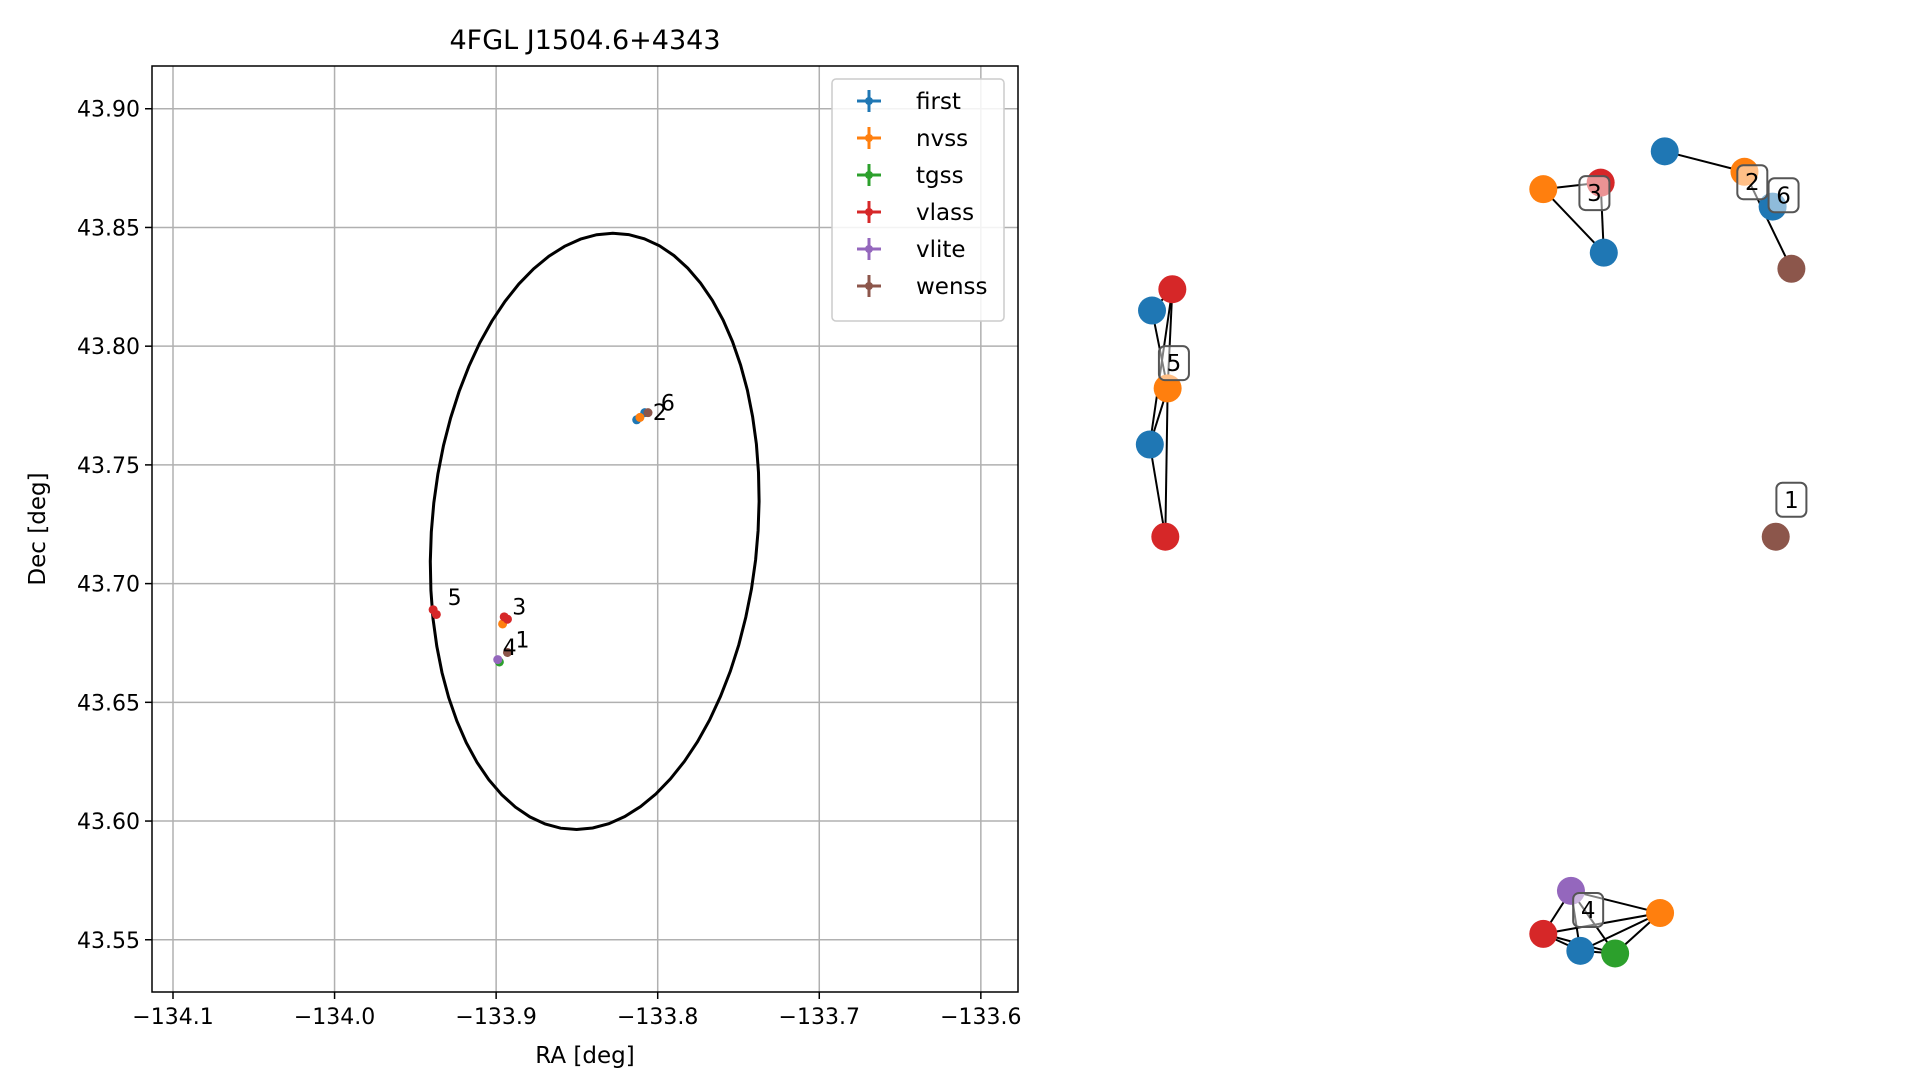 The image size is (1919, 1080). I want to click on legend-label-first: first, so click(938, 102).